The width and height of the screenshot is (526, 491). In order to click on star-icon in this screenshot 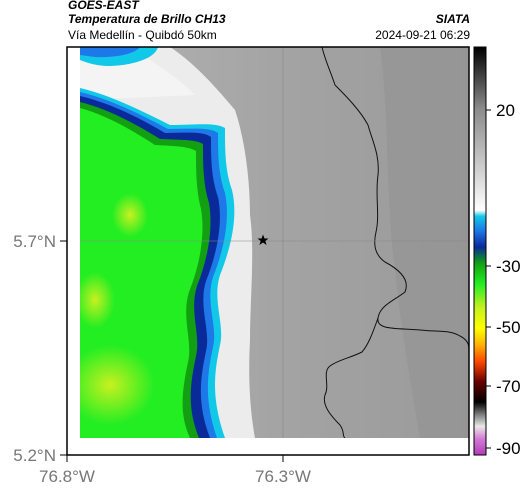, I will do `click(263, 239)`.